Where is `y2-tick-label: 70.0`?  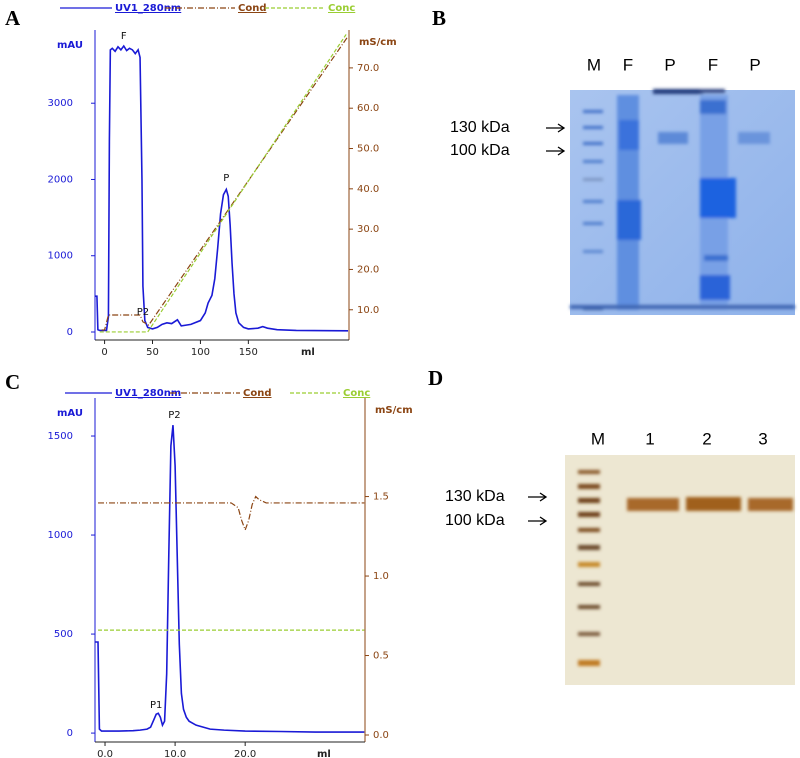
y2-tick-label: 70.0 is located at coordinates (368, 68).